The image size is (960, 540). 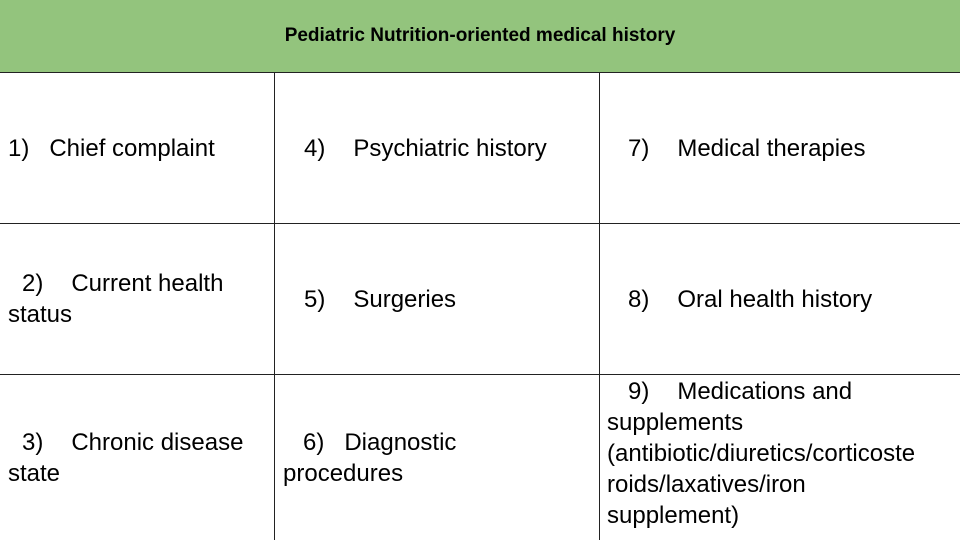 I want to click on item-label: Current health, so click(x=147, y=283).